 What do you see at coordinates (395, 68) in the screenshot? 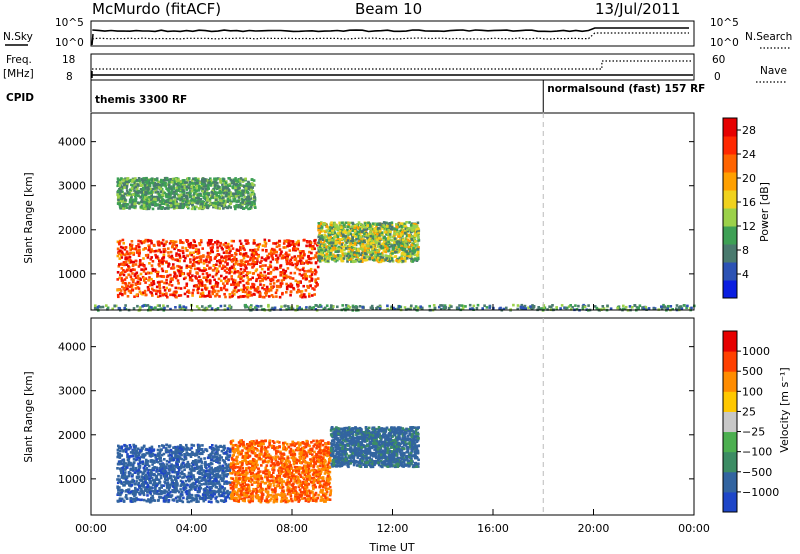
I see `freq-panel: Freq. [MHz] 18 8 60 0 Nave` at bounding box center [395, 68].